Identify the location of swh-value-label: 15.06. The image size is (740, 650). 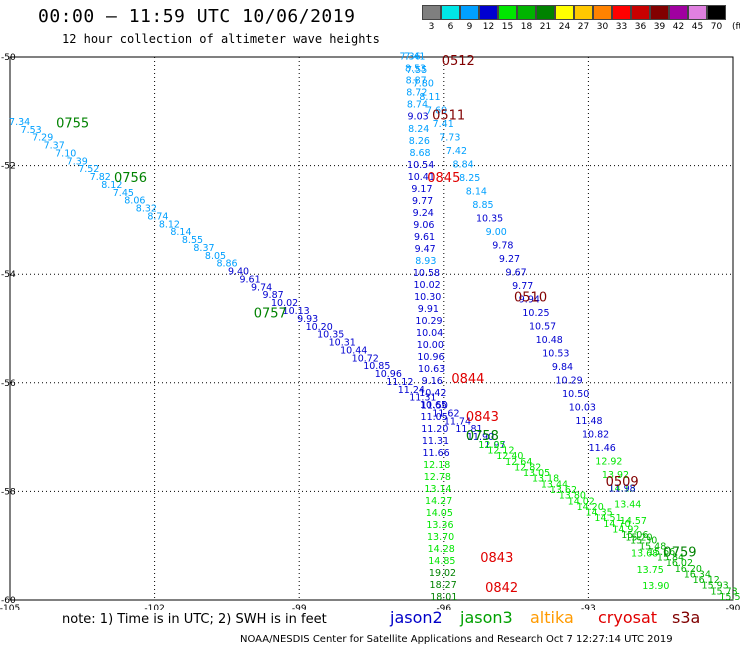
(634, 535).